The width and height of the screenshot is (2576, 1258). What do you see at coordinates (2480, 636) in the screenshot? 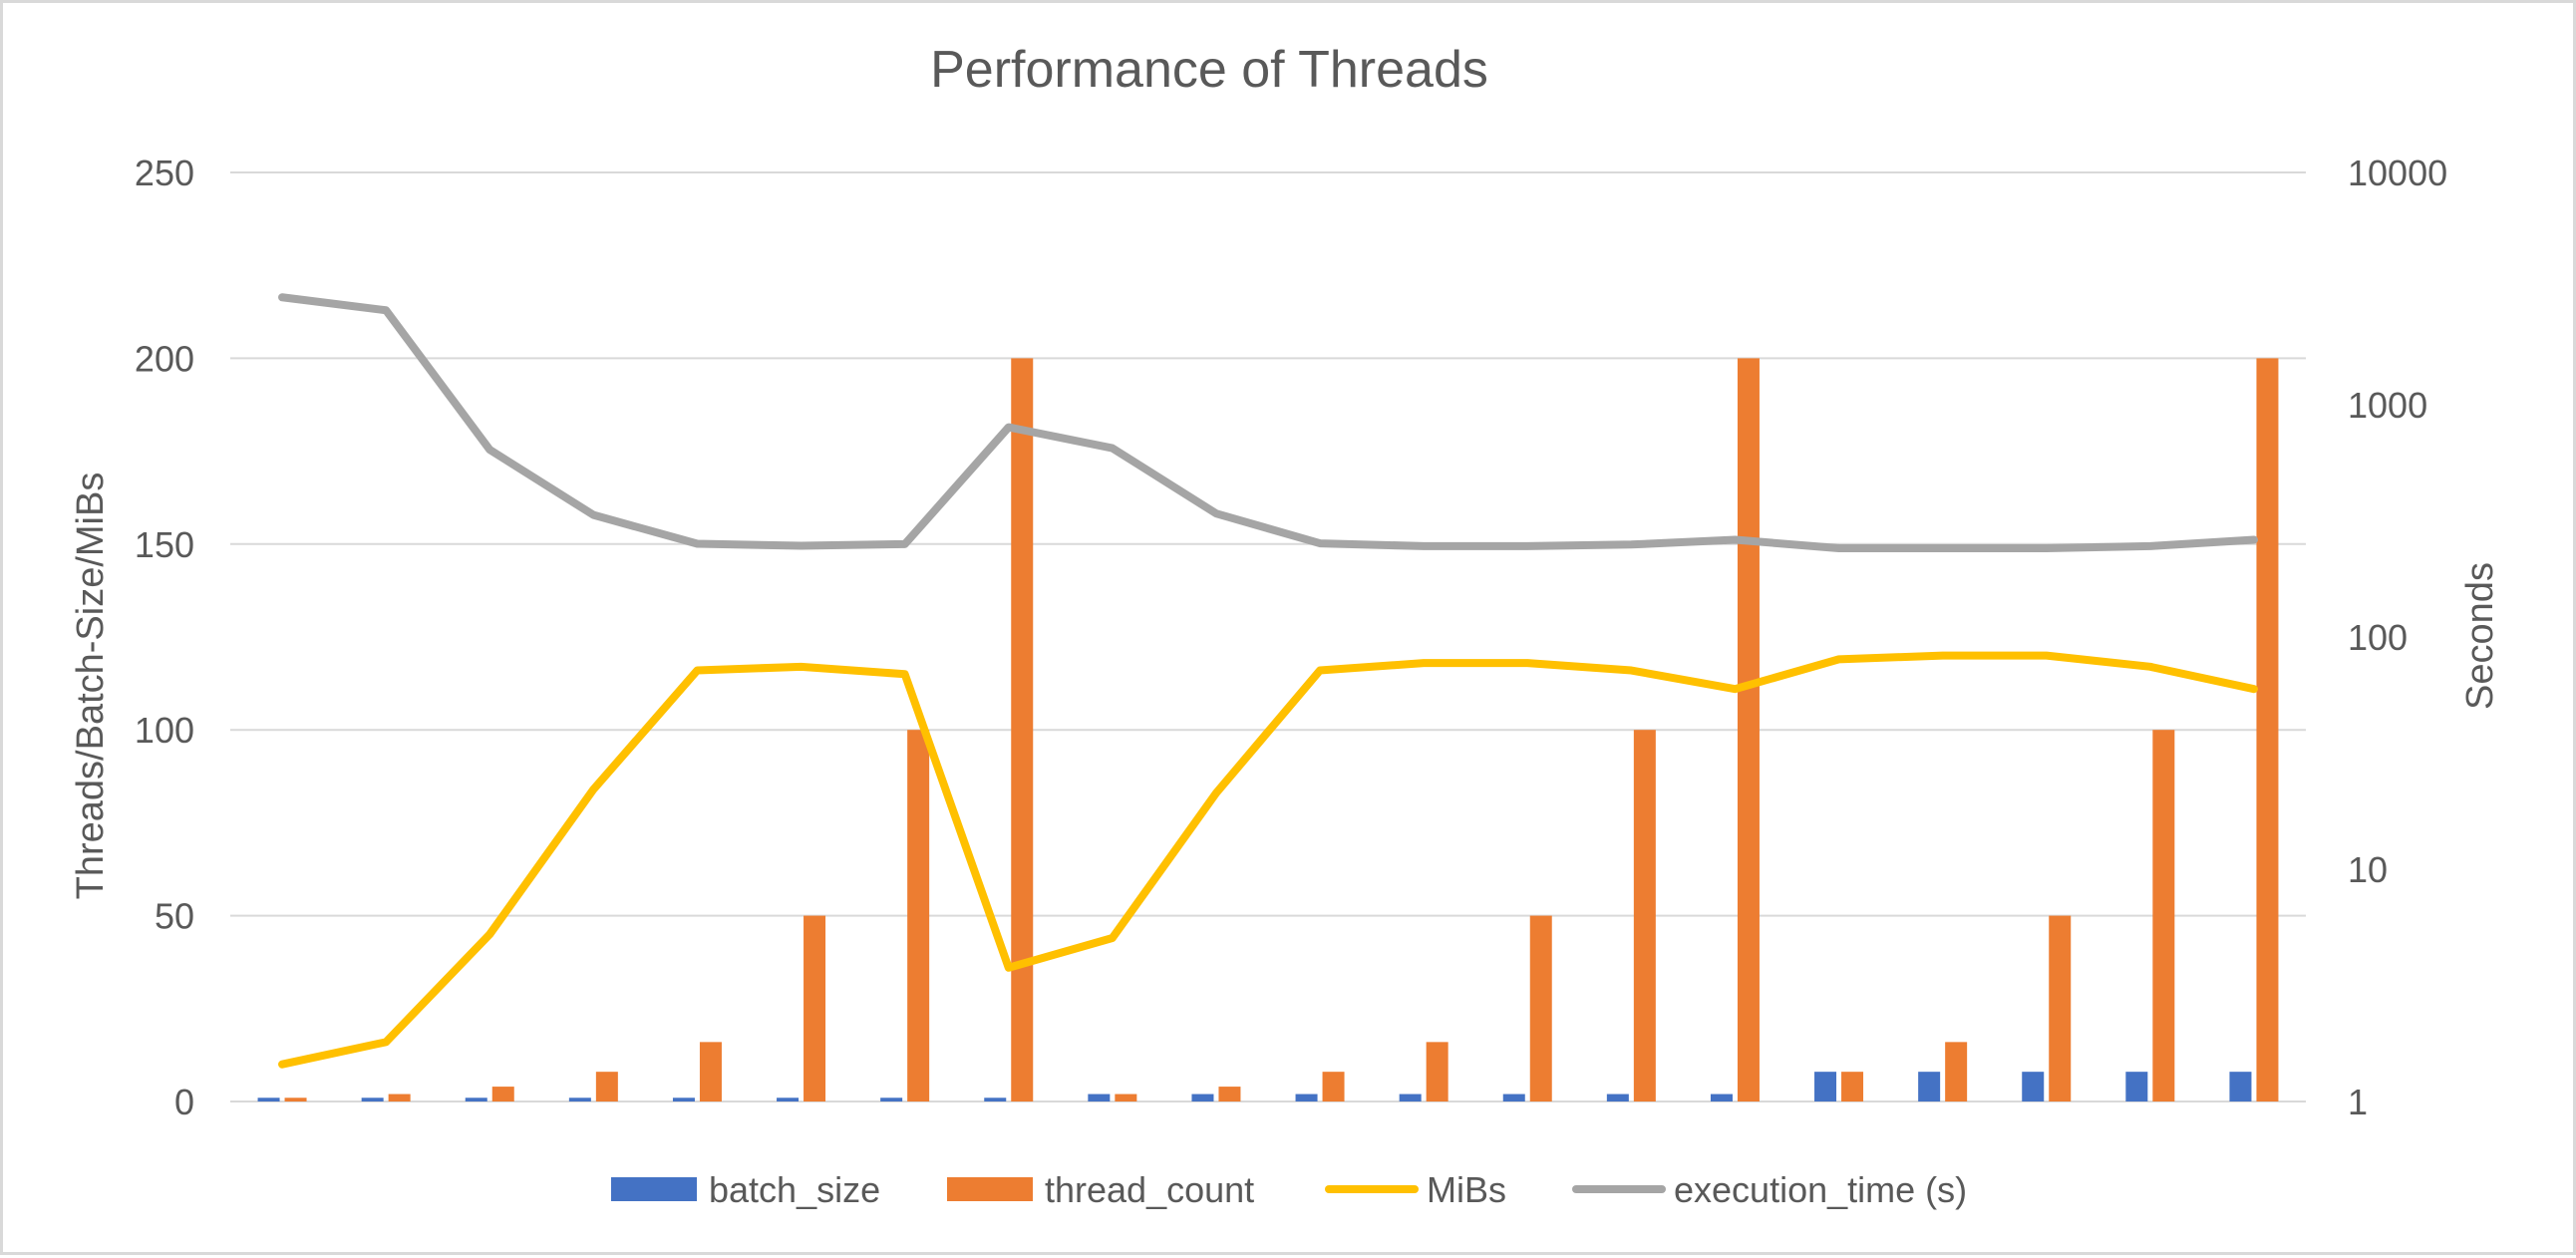
I see `right-axis-title: Seconds` at bounding box center [2480, 636].